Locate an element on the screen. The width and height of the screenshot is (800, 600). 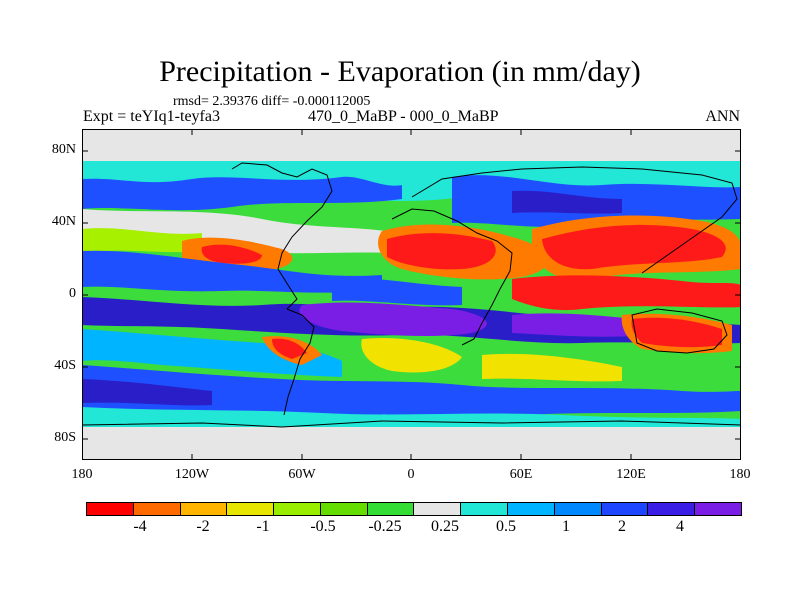
colorbar-label: -0.5 is located at coordinates (323, 526).